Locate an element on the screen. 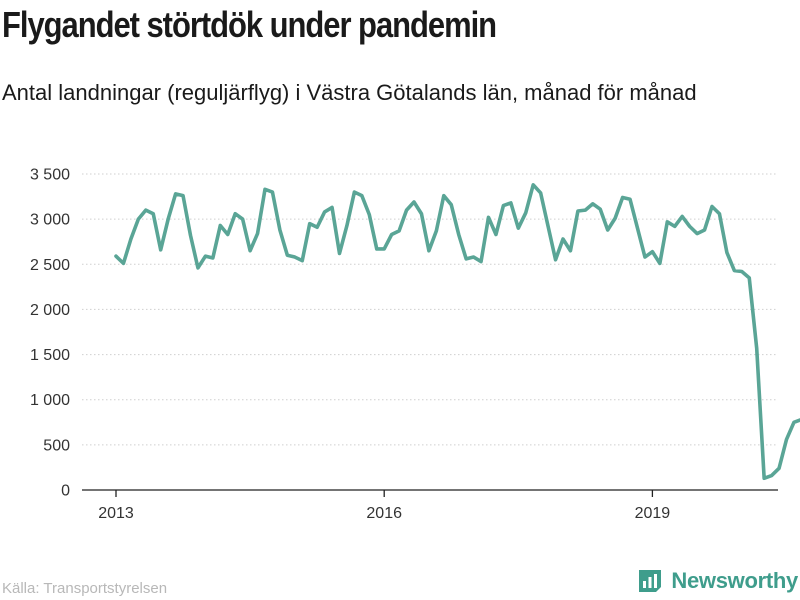  x-axis: 2013201620192021 is located at coordinates (384, 506).